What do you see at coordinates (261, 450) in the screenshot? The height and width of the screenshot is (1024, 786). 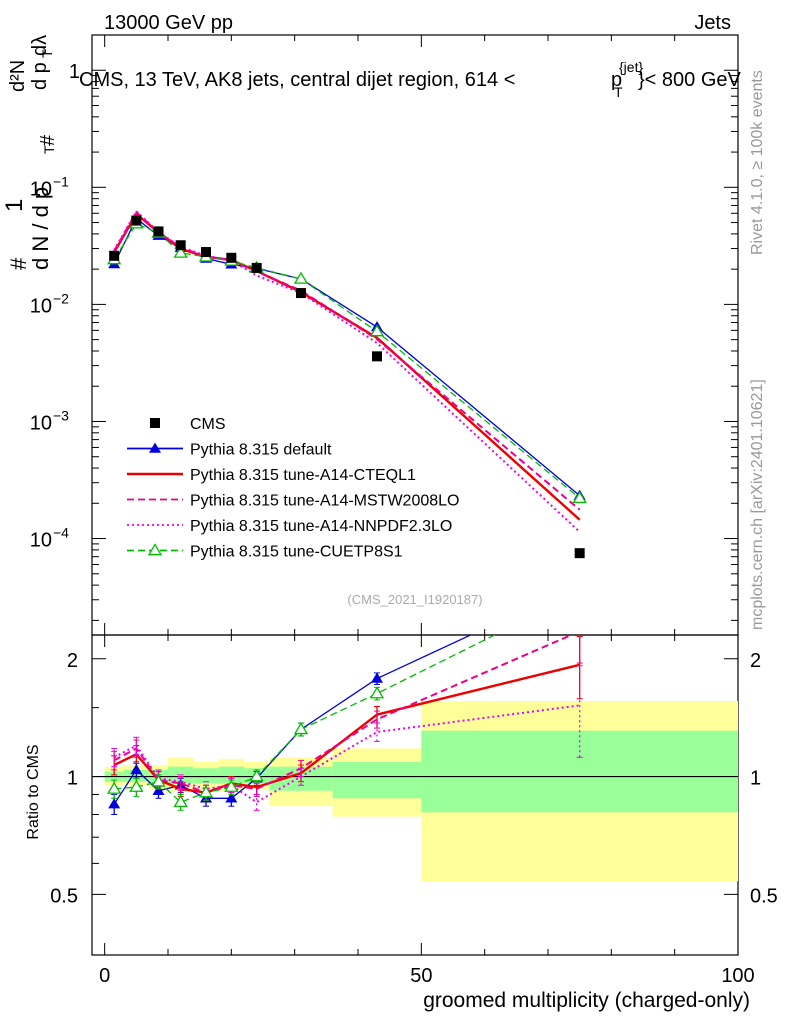 I see `legend-label: Pythia 8.315 default` at bounding box center [261, 450].